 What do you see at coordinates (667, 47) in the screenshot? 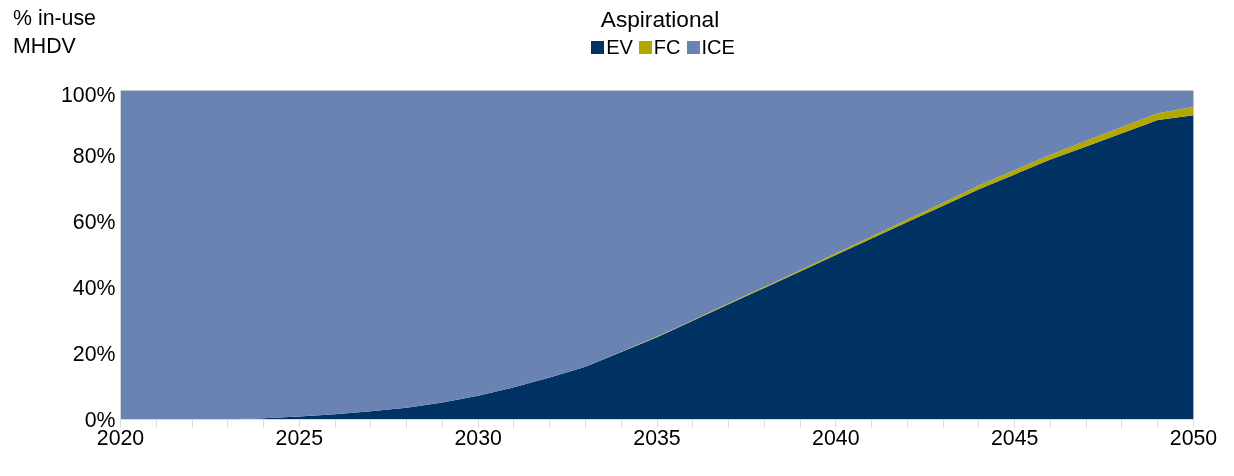
I see `legend-label: FC` at bounding box center [667, 47].